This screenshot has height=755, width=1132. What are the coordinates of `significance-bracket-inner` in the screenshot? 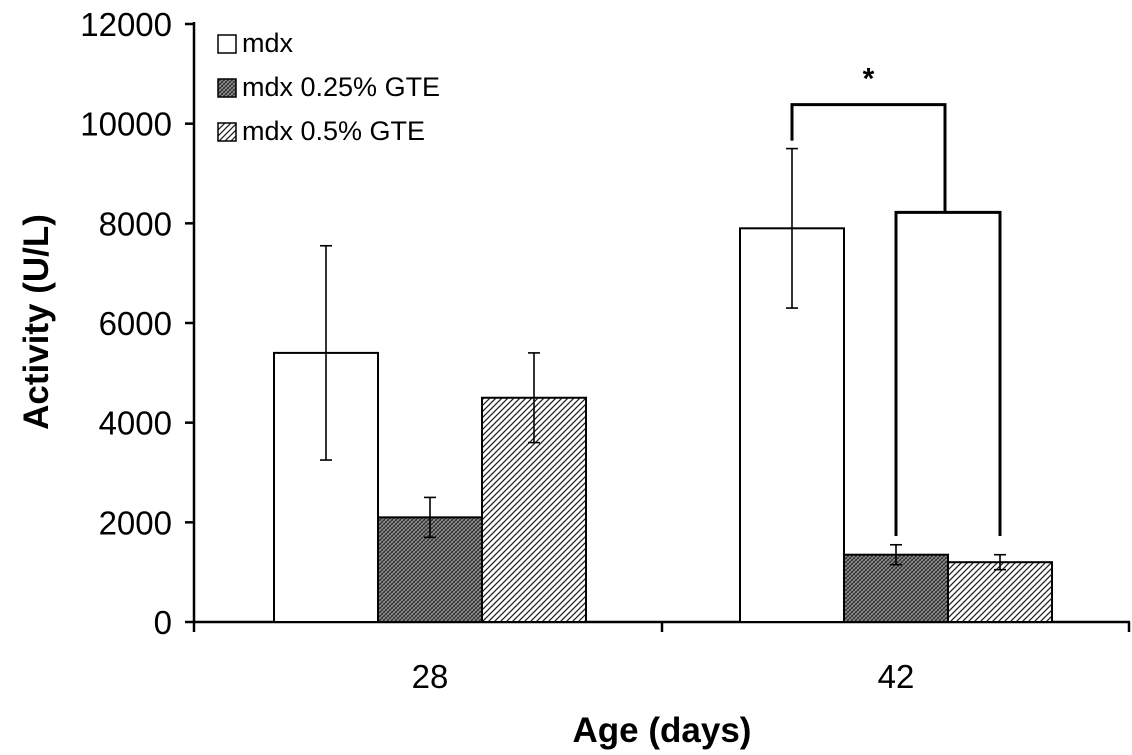 It's located at (948, 373).